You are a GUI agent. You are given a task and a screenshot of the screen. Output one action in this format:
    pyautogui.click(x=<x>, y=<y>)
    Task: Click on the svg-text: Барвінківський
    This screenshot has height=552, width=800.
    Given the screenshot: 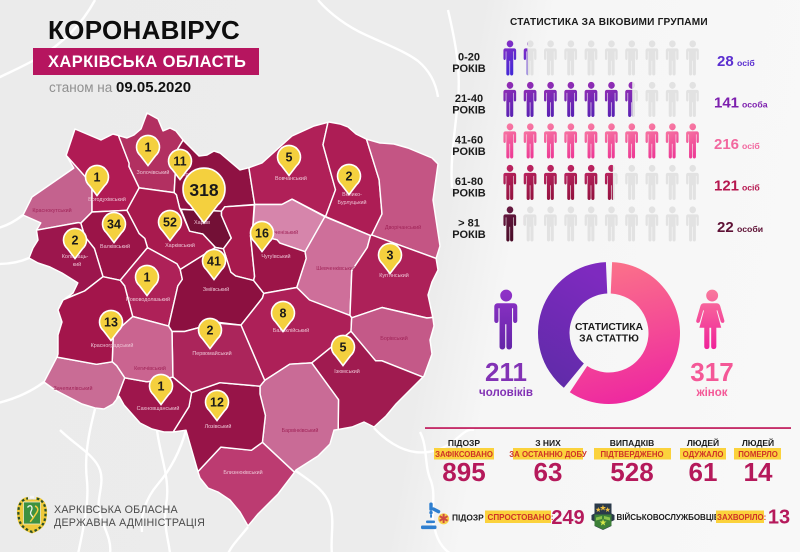 What is the action you would take?
    pyautogui.click(x=300, y=430)
    